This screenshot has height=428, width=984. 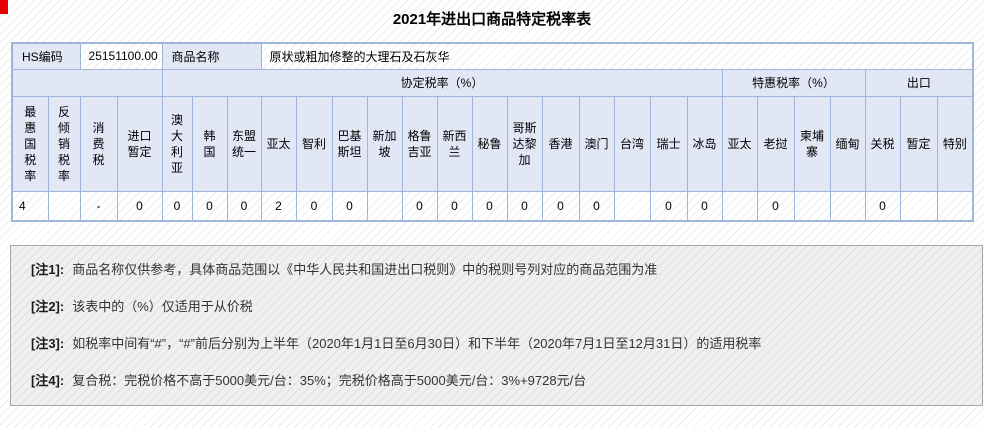 I want to click on col-value-16: 0, so click(x=596, y=206).